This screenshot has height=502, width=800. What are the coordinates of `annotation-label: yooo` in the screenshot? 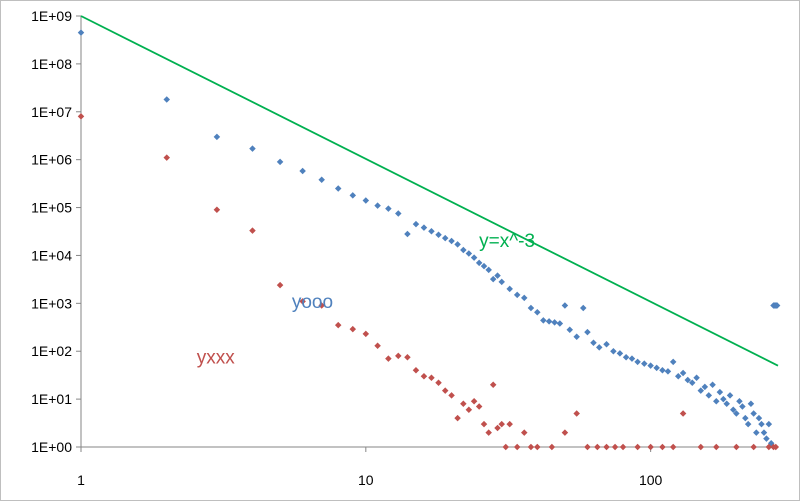 It's located at (312, 302).